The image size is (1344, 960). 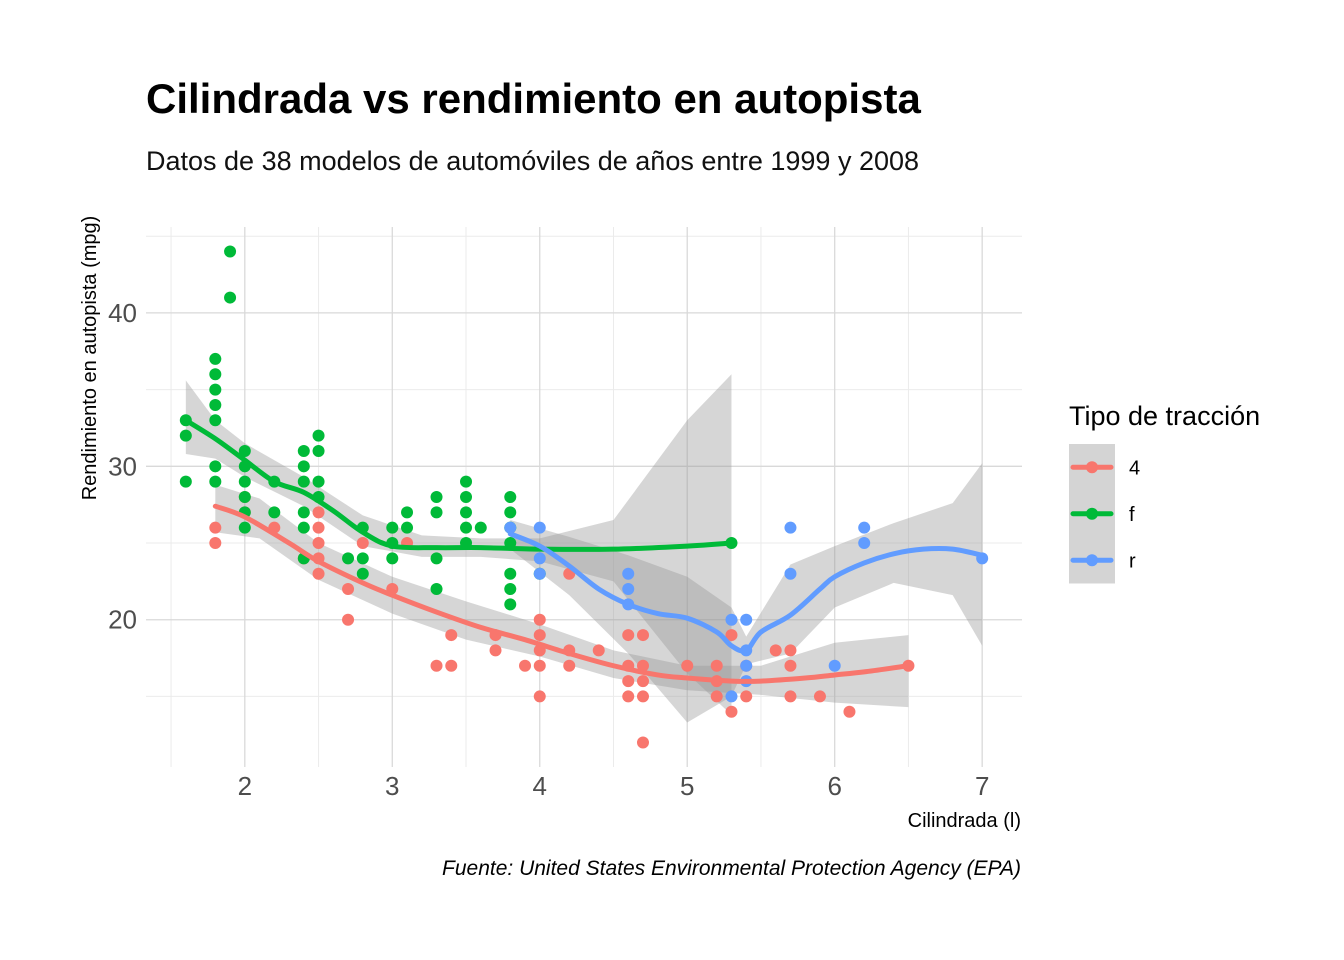 What do you see at coordinates (834, 786) in the screenshot?
I see `x-tick-label: 6` at bounding box center [834, 786].